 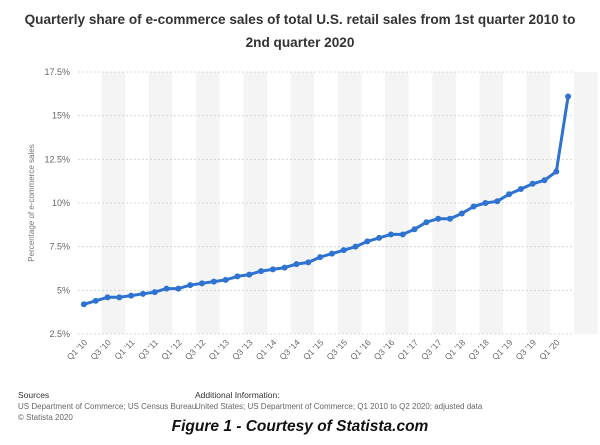 I want to click on x-tick-label: Q3 '18, so click(x=478, y=349).